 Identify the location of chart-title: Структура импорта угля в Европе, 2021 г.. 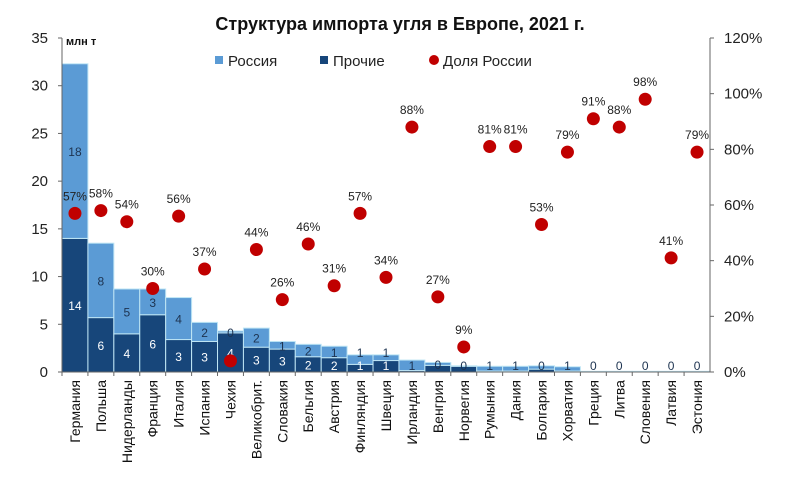
(399, 24).